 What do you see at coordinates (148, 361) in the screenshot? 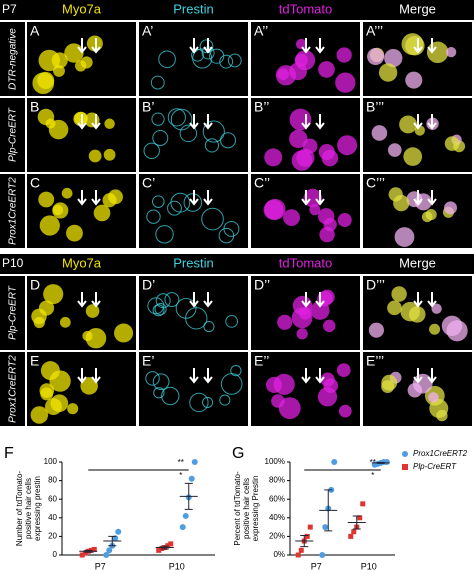
I see `panel-letter: E’` at bounding box center [148, 361].